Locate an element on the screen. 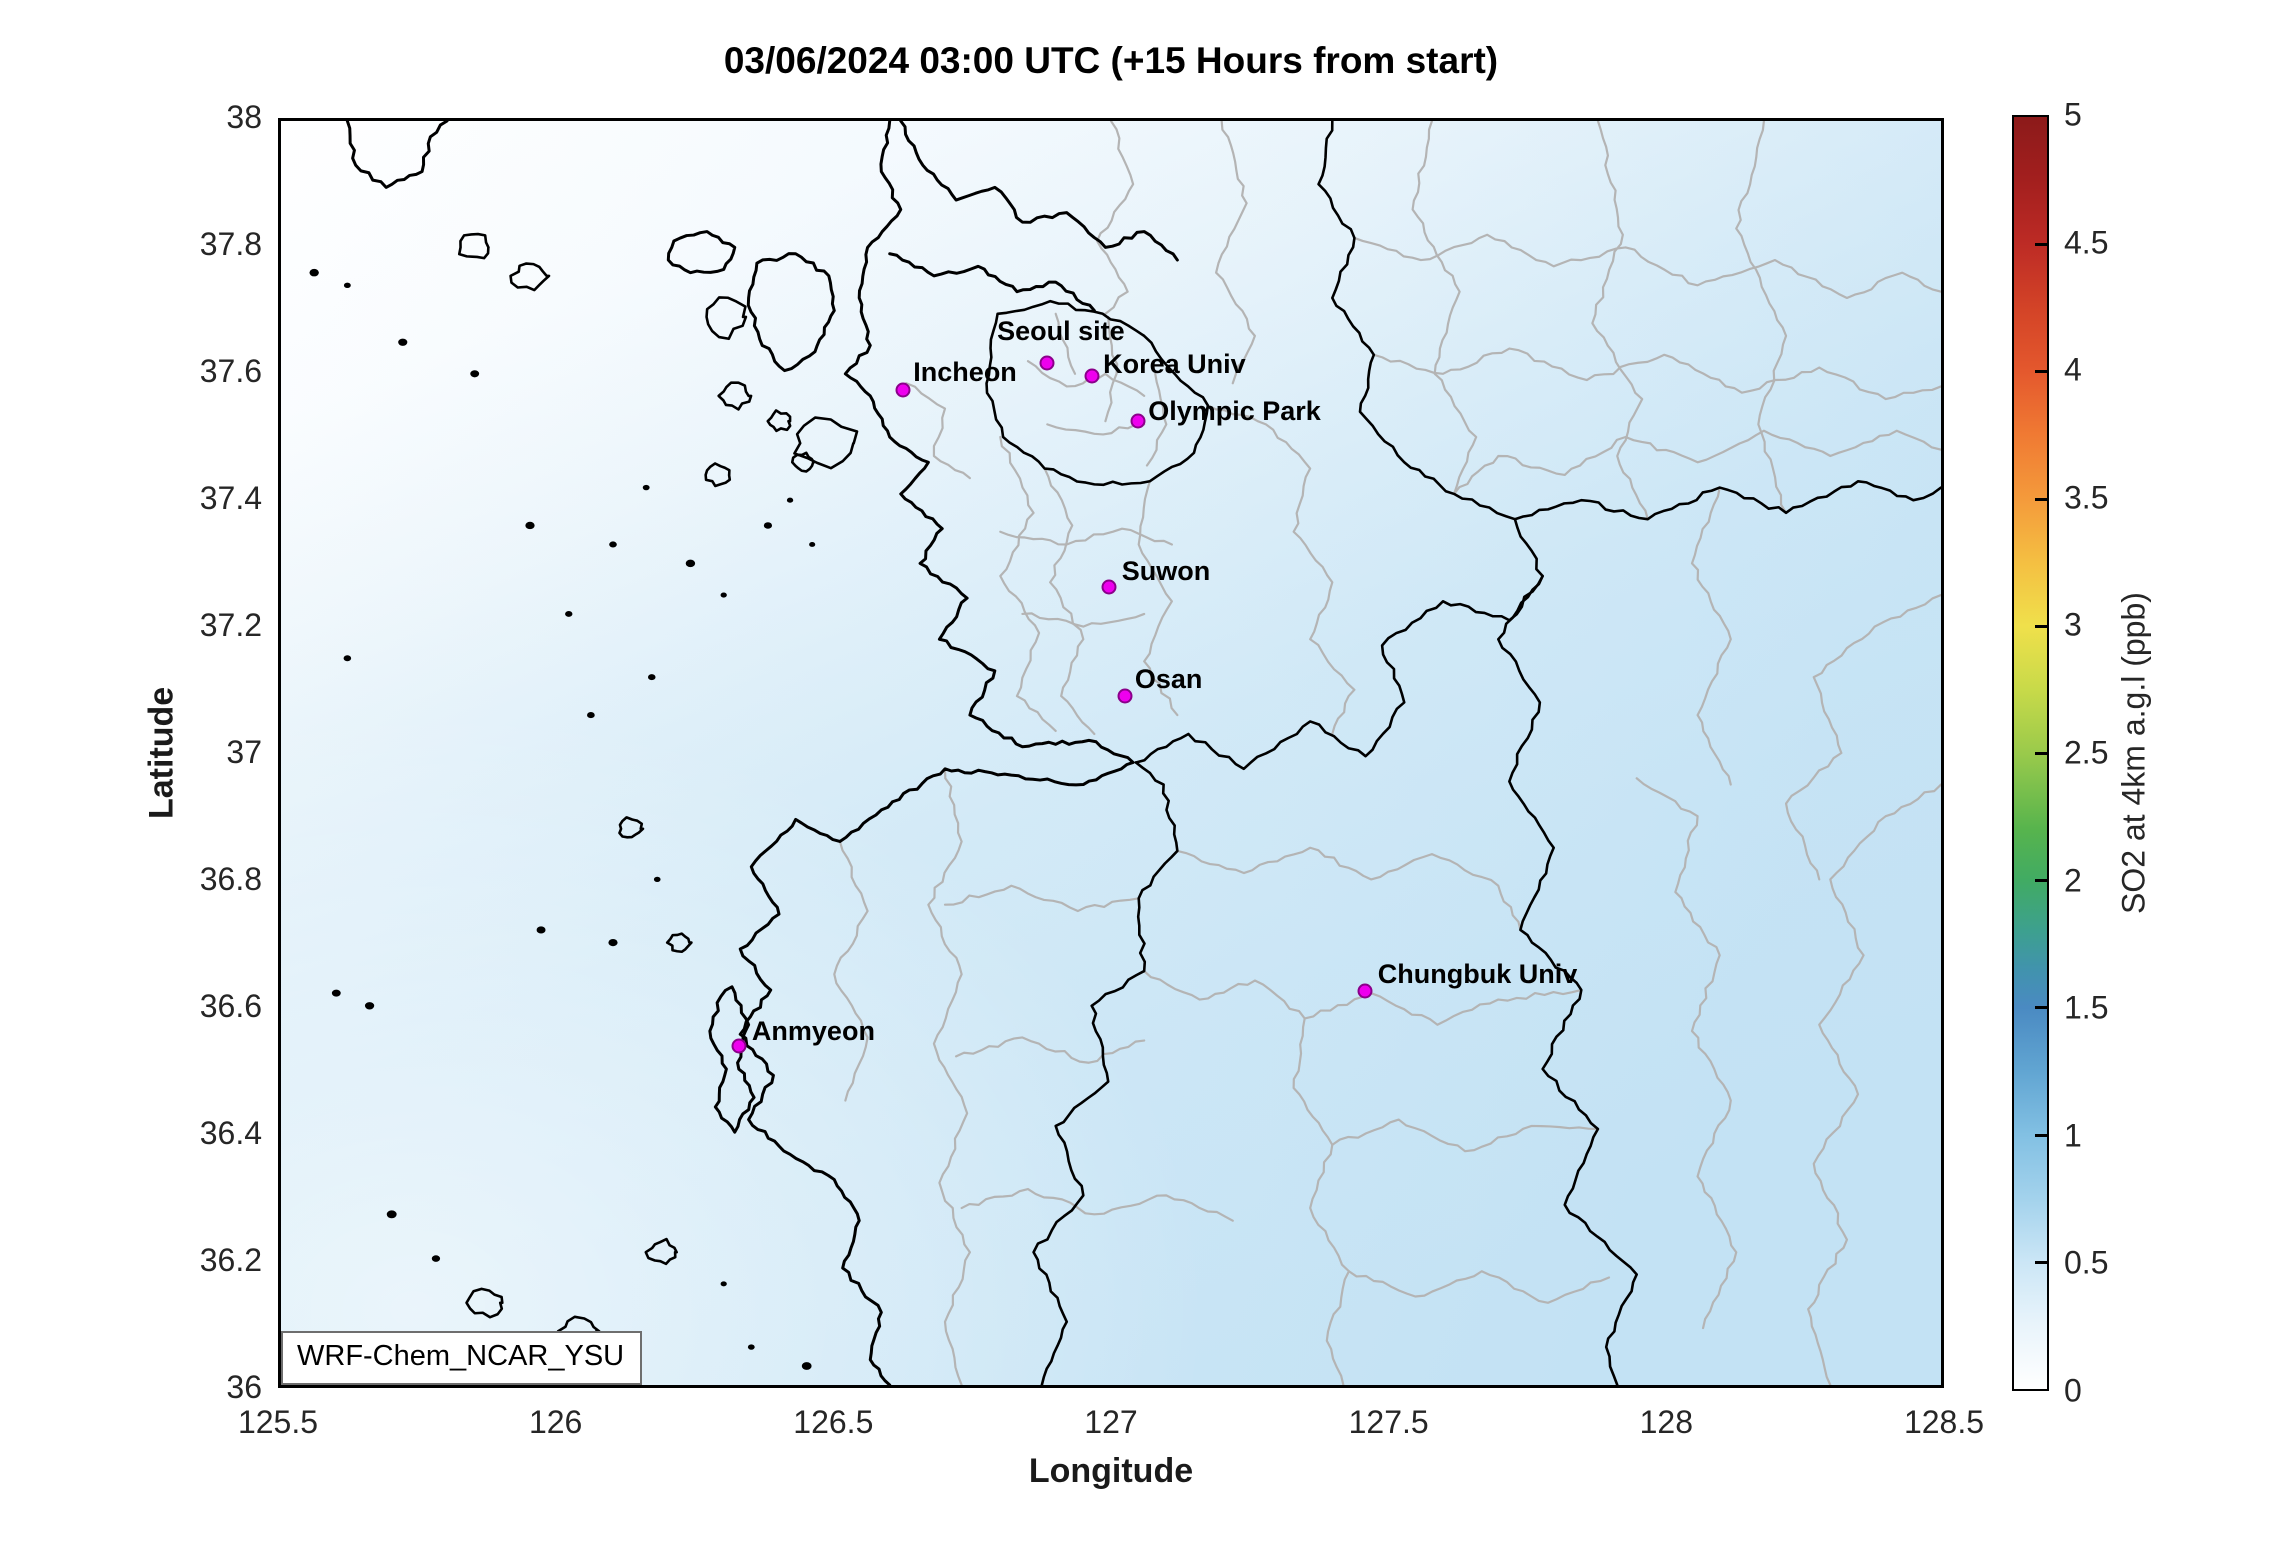  colorbar-tick-label: 1 is located at coordinates (2073, 1135).